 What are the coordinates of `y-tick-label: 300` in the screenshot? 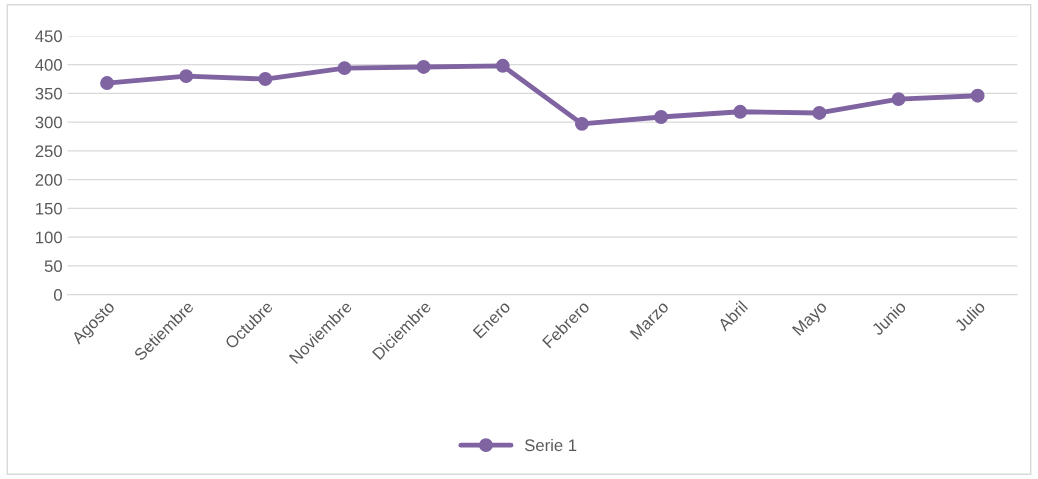 It's located at (48, 122).